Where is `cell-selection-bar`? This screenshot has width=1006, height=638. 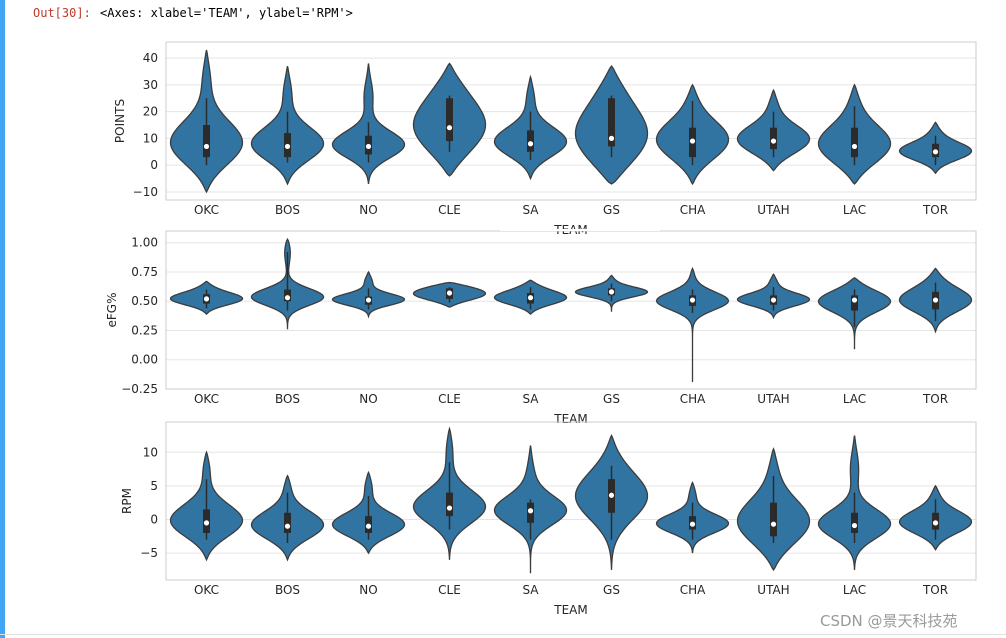
cell-selection-bar is located at coordinates (2, 319).